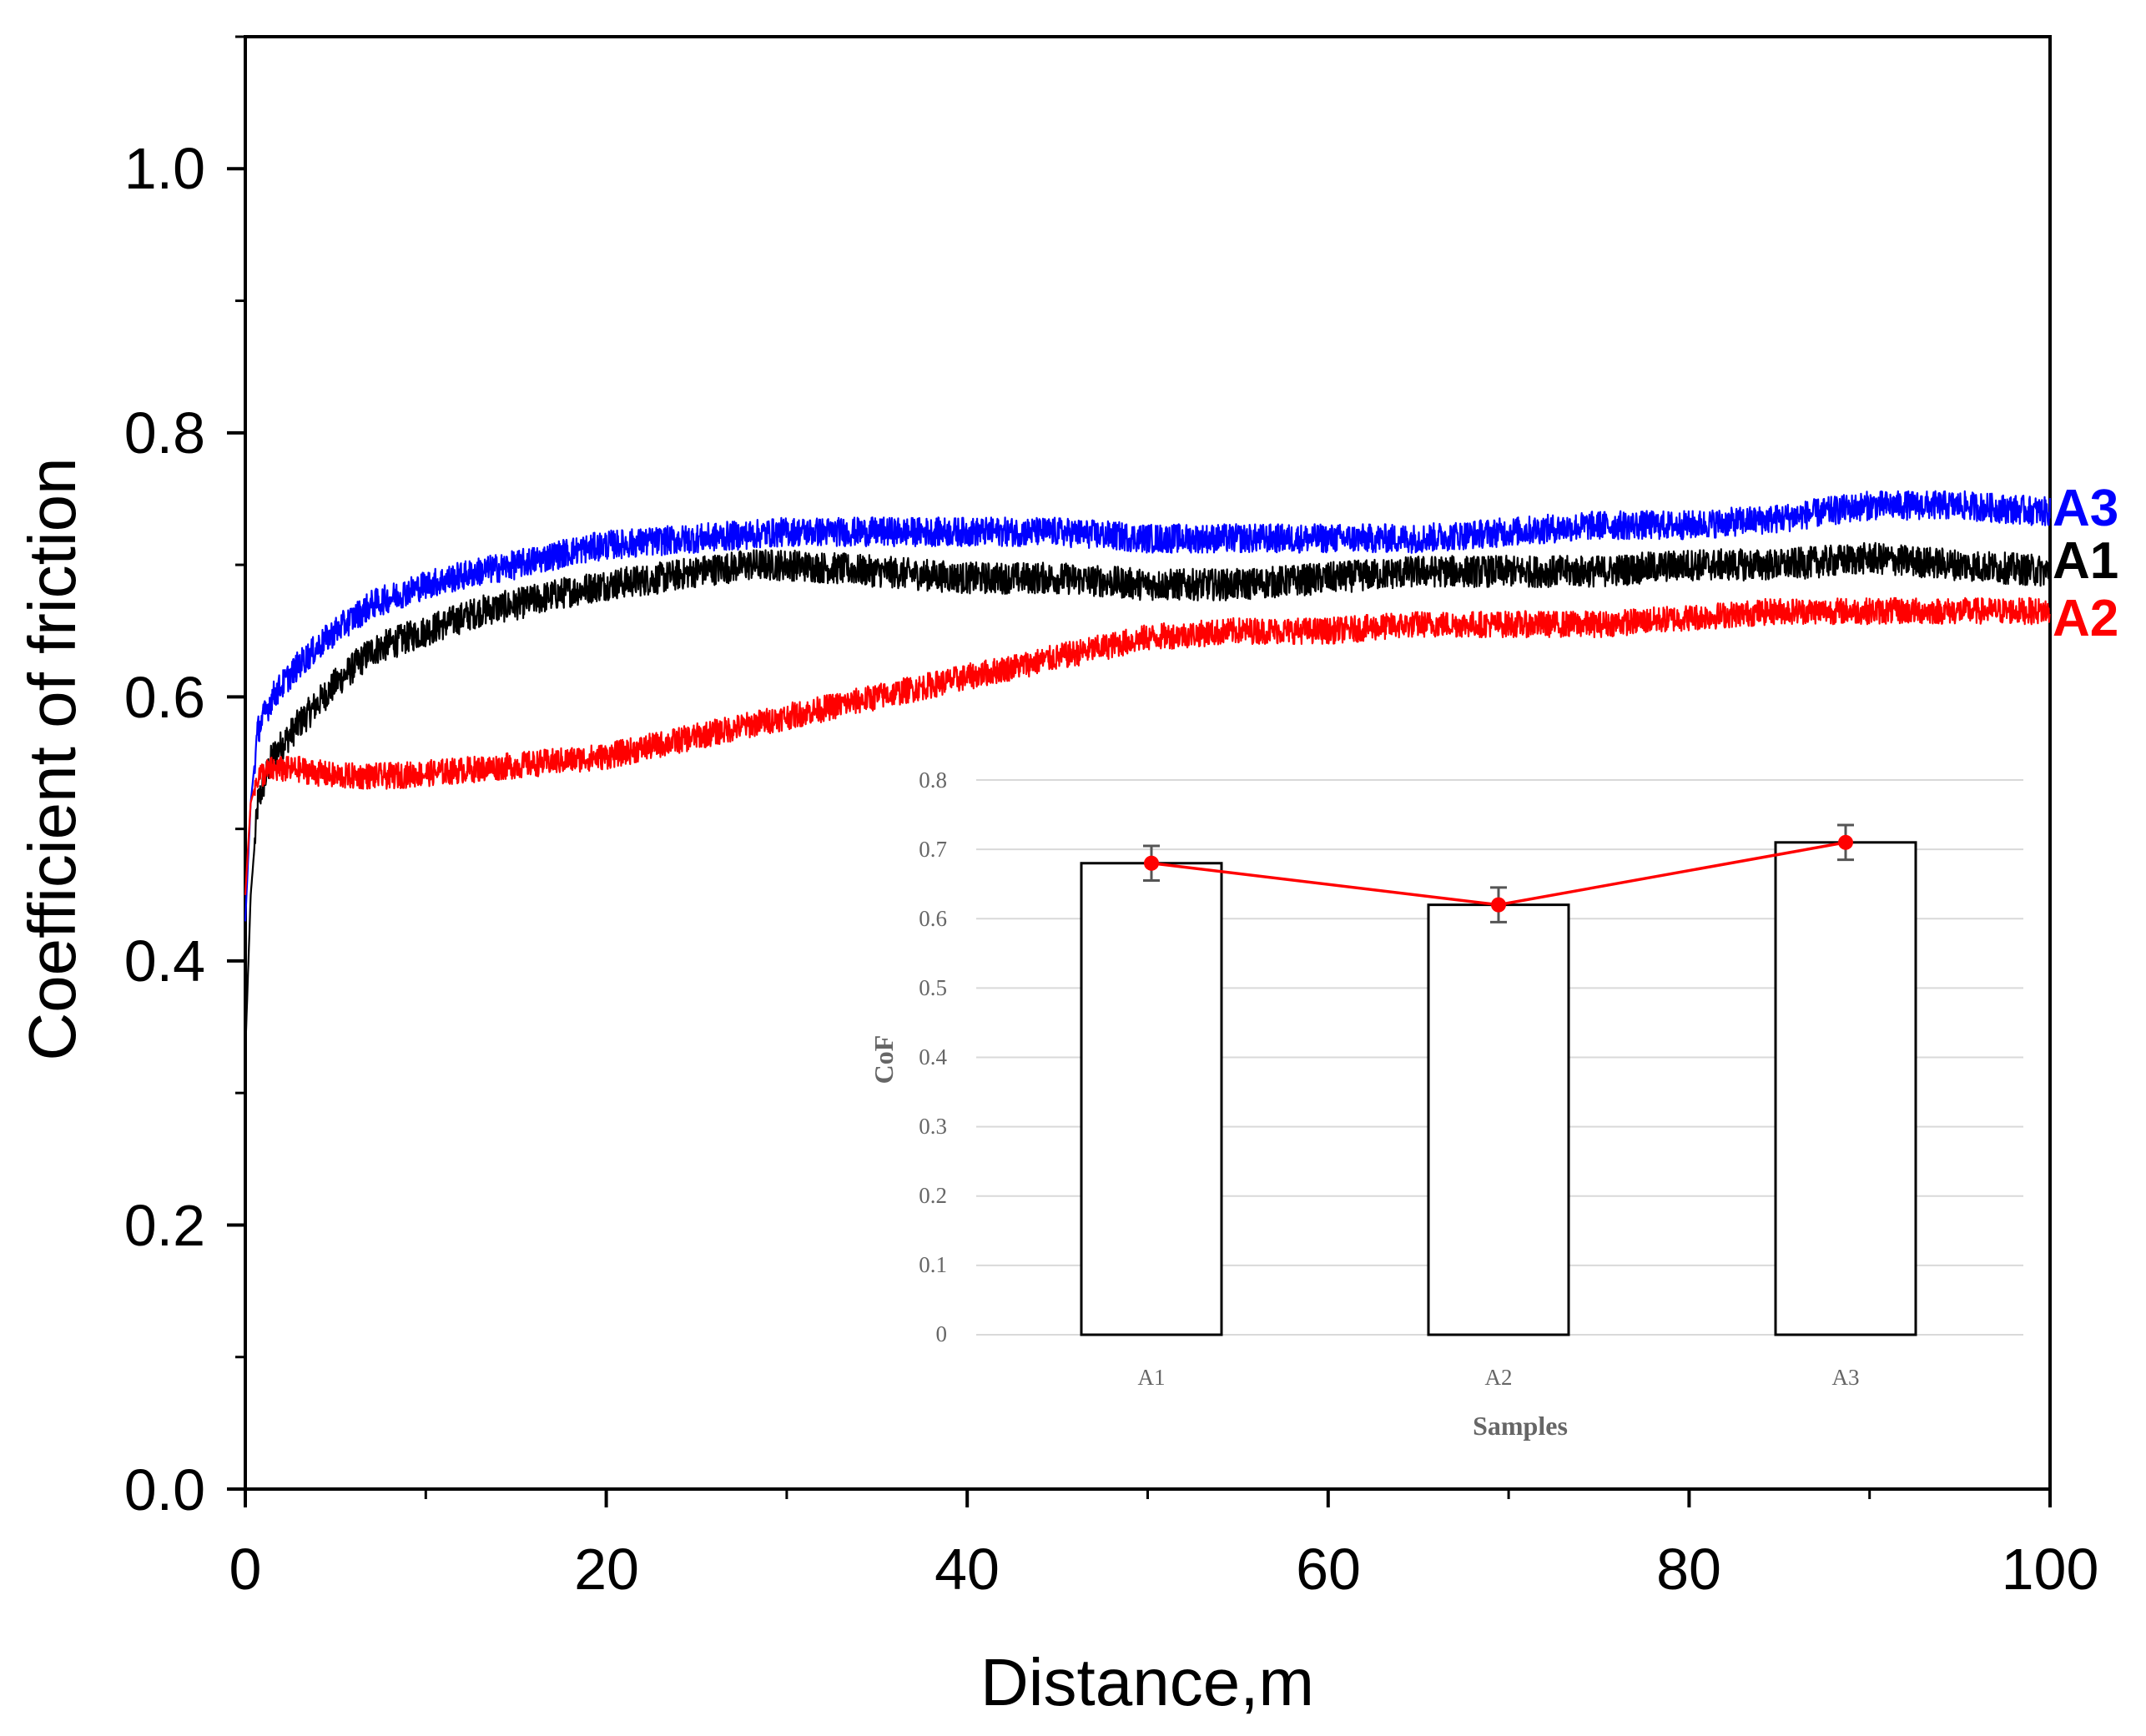 The width and height of the screenshot is (2146, 1736). What do you see at coordinates (1498, 873) in the screenshot?
I see `inset-overlay-line` at bounding box center [1498, 873].